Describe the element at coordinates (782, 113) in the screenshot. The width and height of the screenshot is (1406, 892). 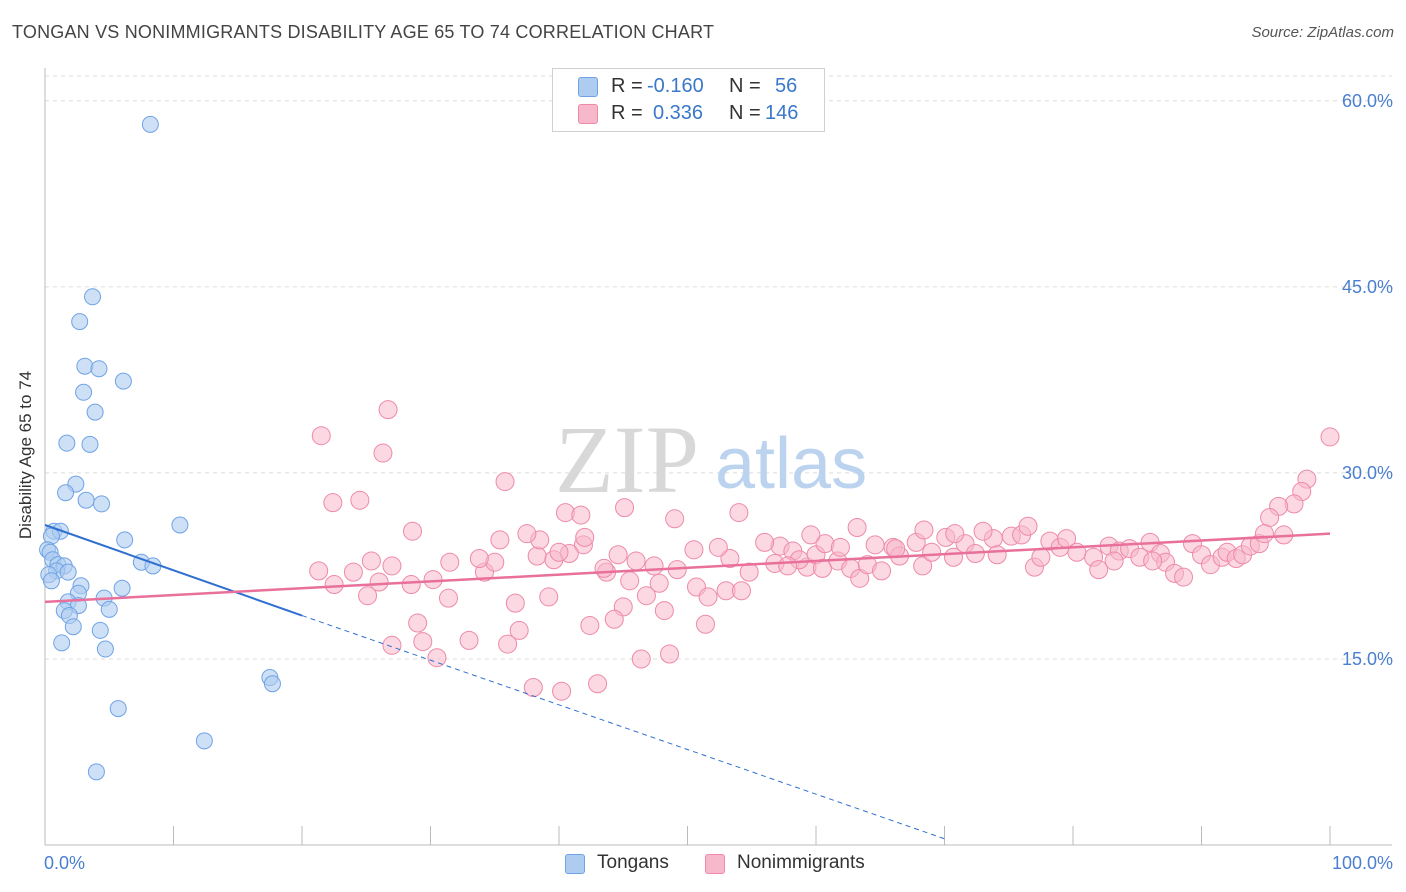
I see `legend-n-value: 146` at that location.